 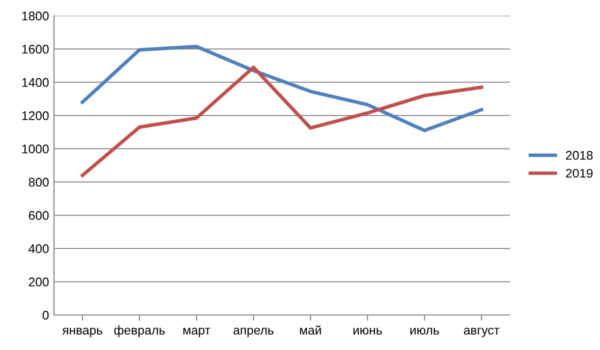 I want to click on y-tick-label: 1800, so click(x=35, y=16).